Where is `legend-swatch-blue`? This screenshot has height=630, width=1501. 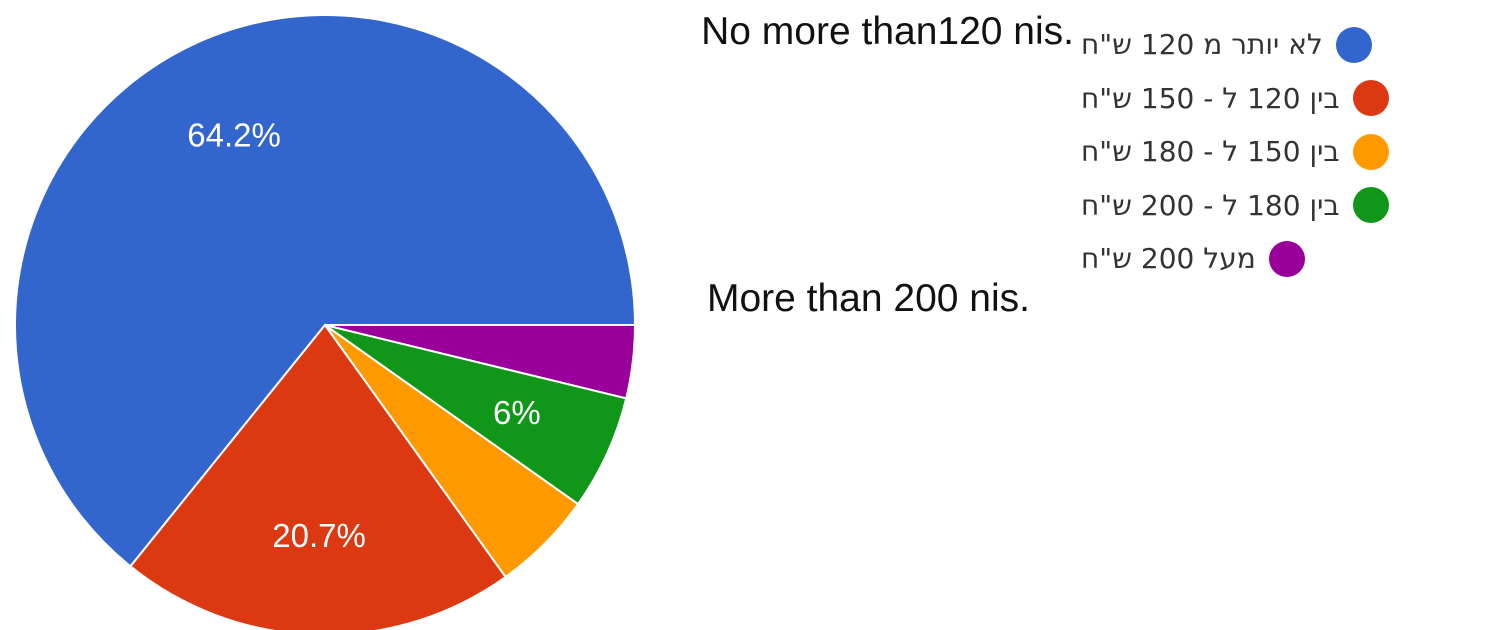
legend-swatch-blue is located at coordinates (1353, 44).